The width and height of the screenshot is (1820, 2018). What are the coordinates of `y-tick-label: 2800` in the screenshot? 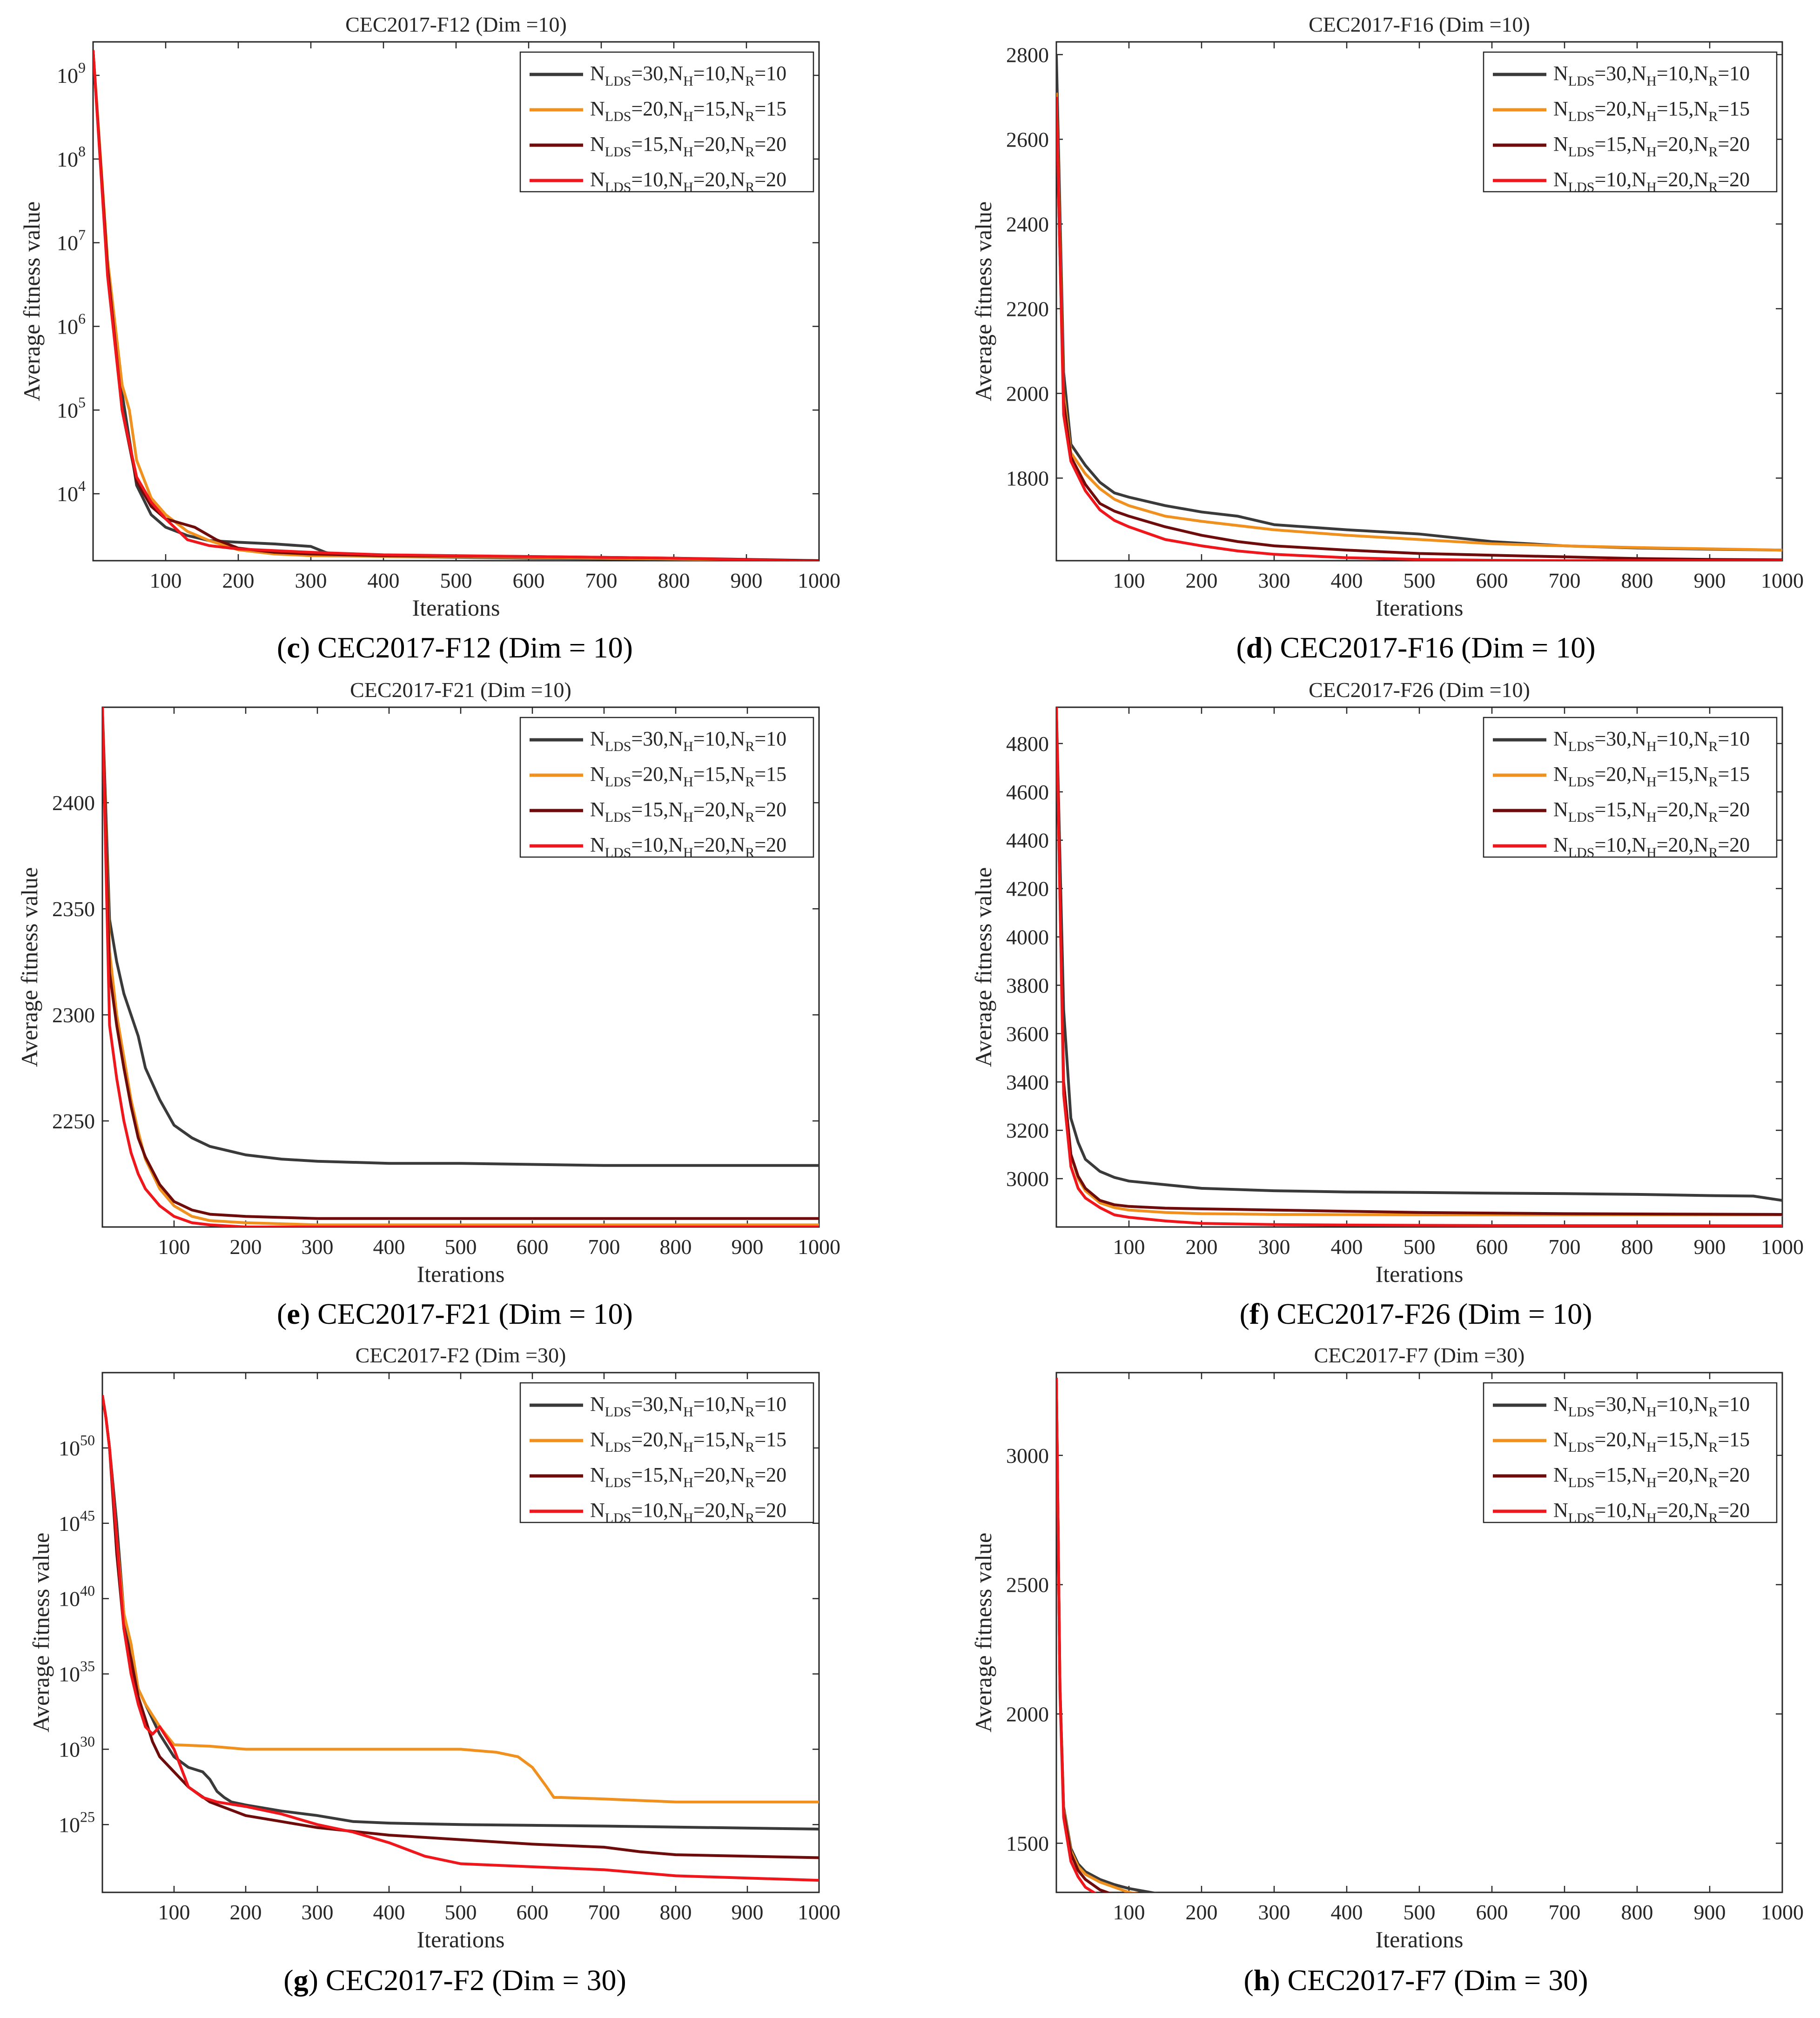 It's located at (1027, 55).